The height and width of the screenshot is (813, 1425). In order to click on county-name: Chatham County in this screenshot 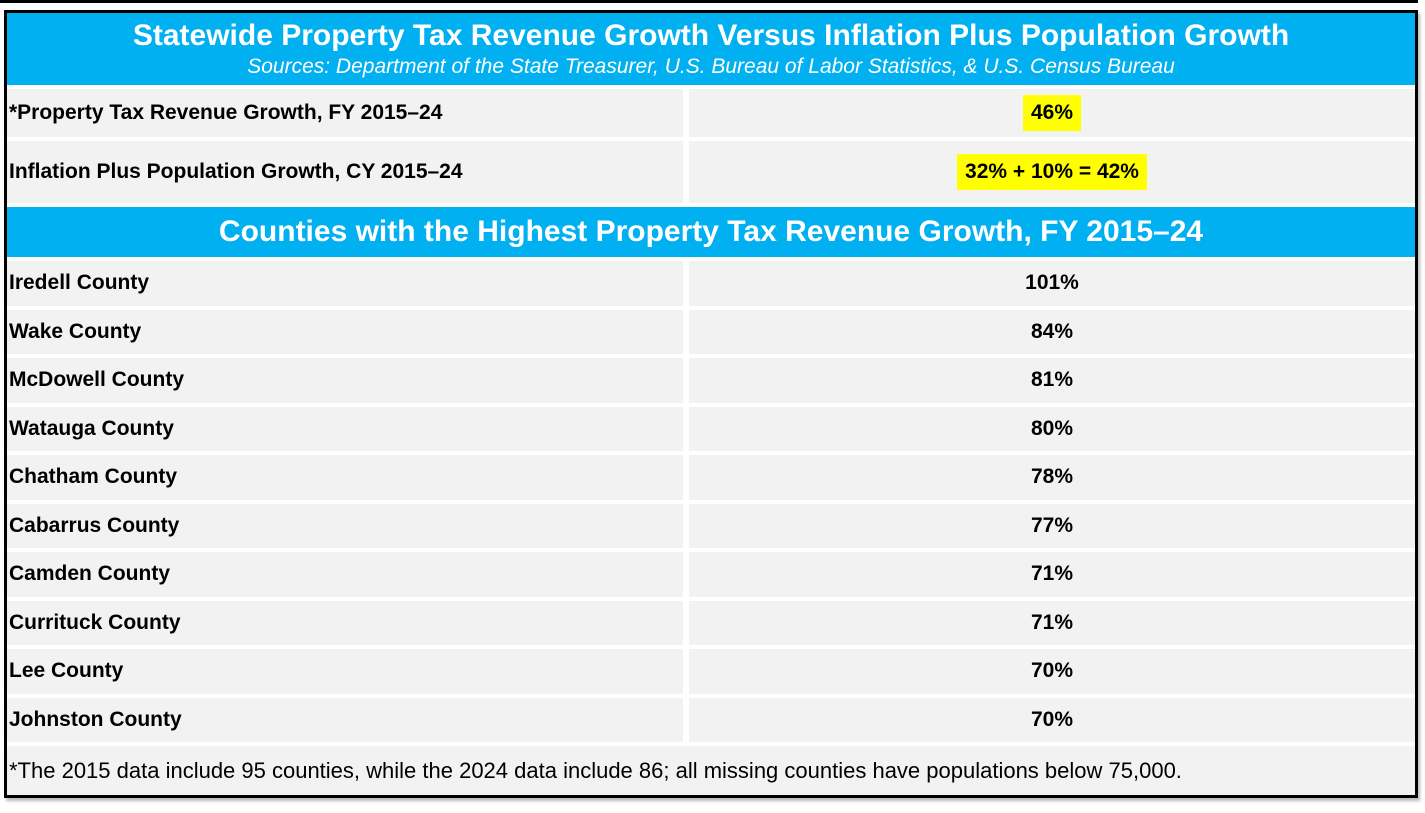, I will do `click(345, 477)`.